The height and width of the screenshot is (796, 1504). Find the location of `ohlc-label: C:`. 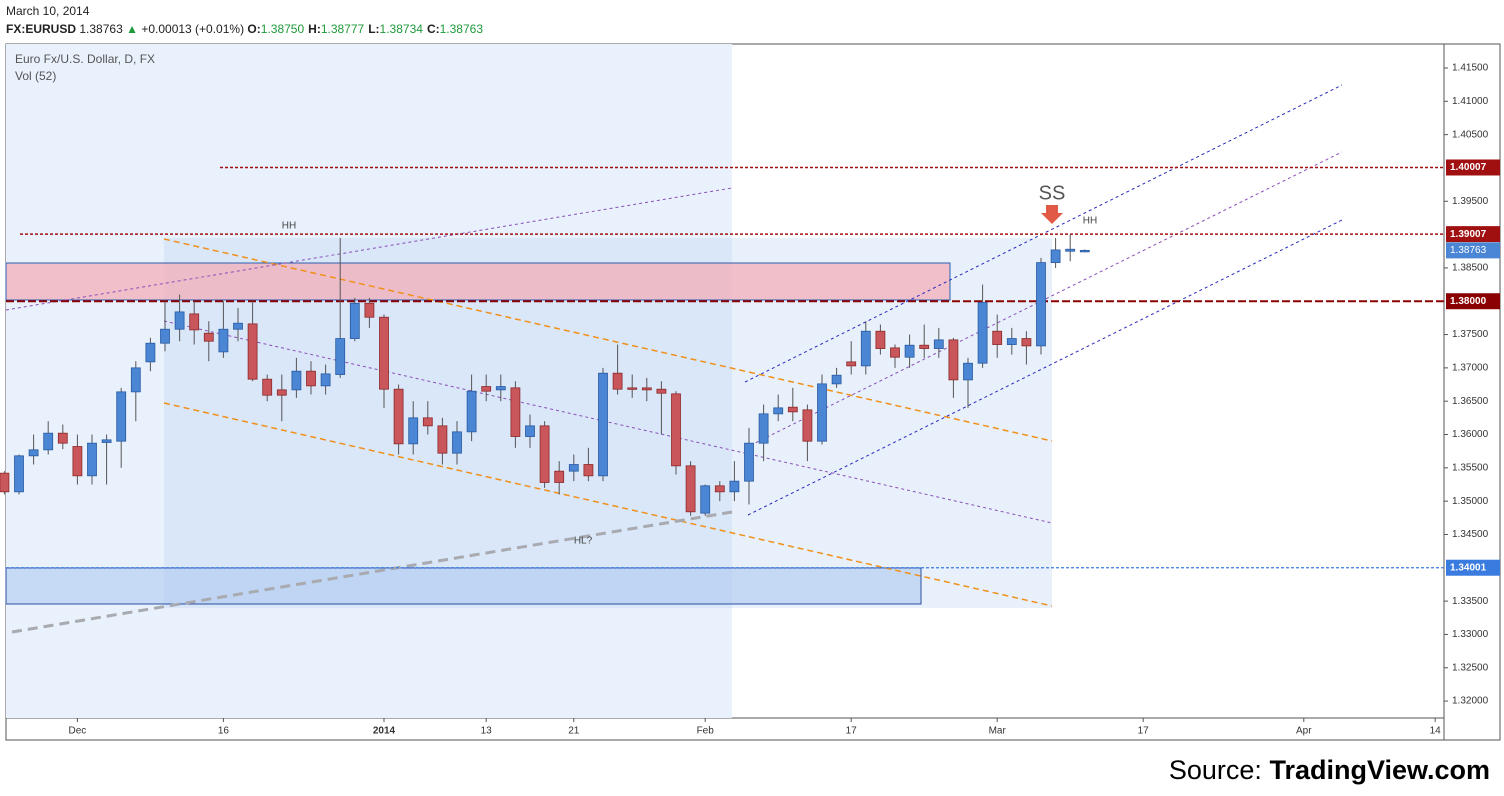

ohlc-label: C: is located at coordinates (433, 29).